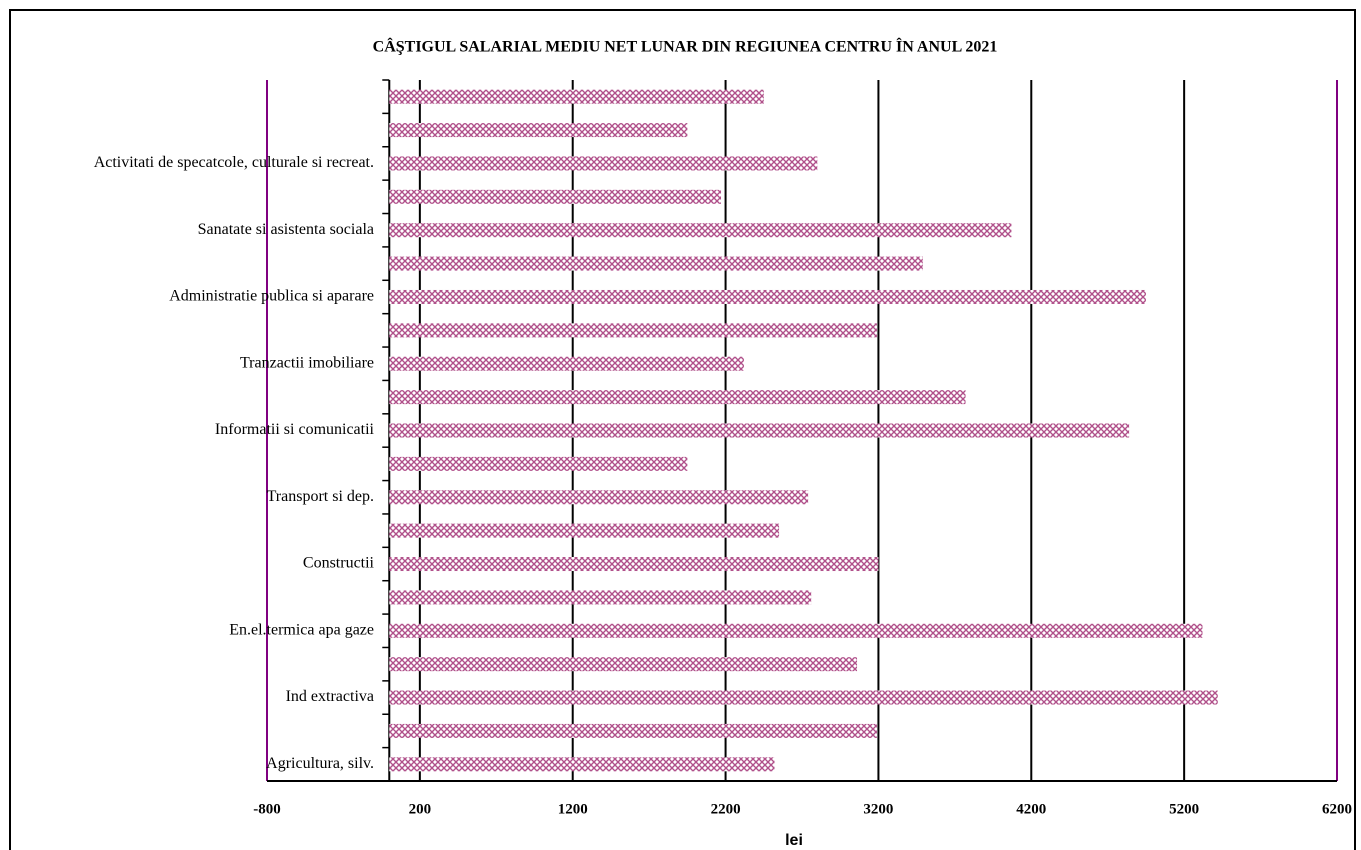 Image resolution: width=1361 pixels, height=850 pixels. What do you see at coordinates (320, 496) in the screenshot?
I see `y-tick-label: Transport si dep.` at bounding box center [320, 496].